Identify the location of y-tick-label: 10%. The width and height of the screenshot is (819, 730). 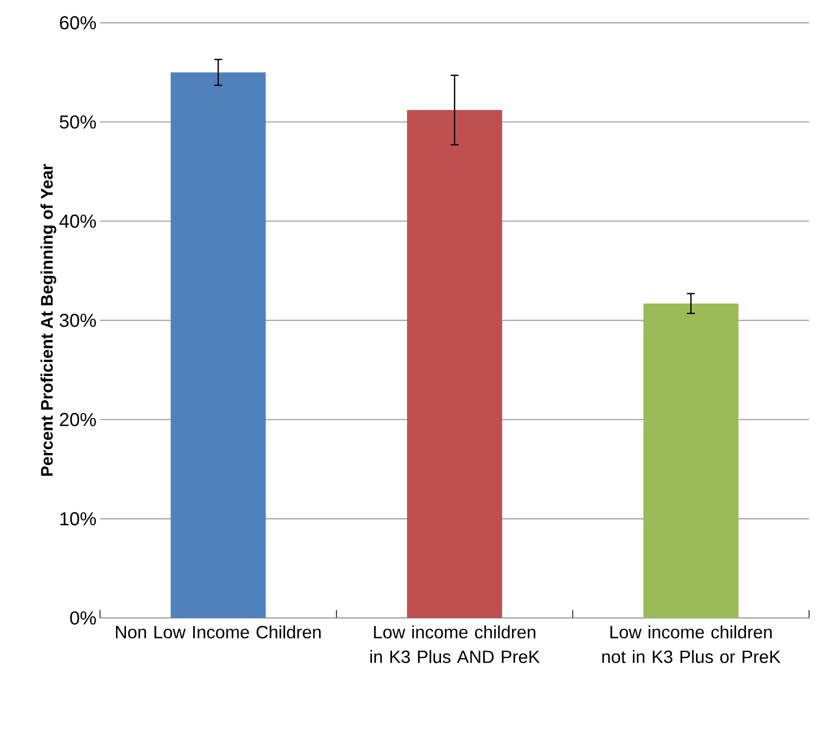
(78, 519).